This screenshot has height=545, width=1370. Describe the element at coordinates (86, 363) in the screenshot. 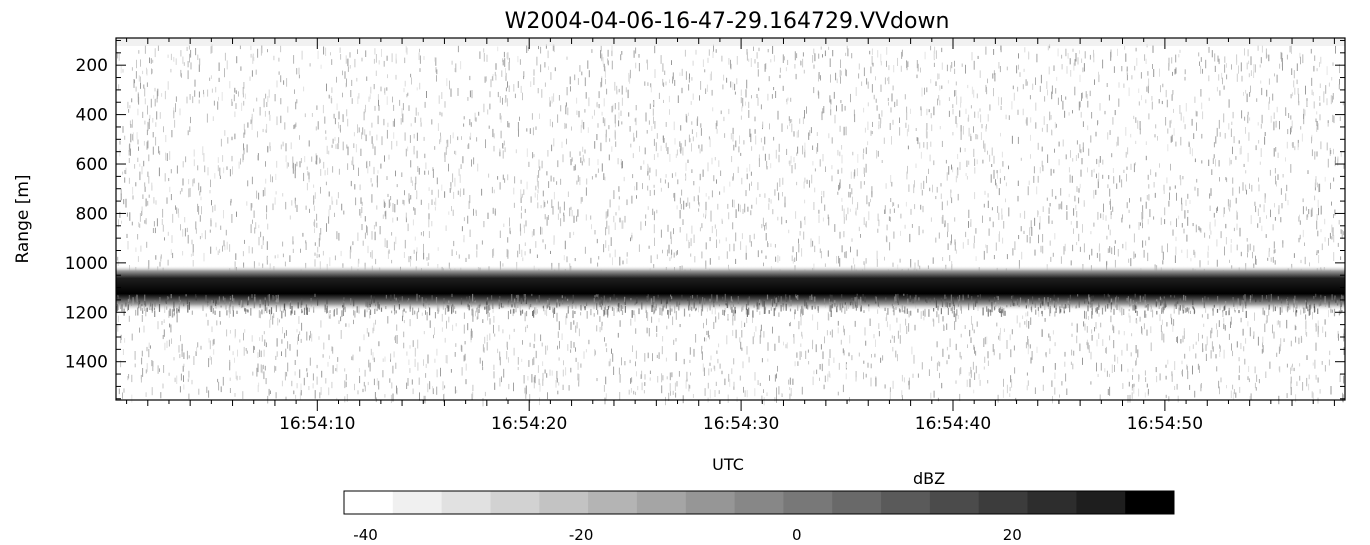

I see `y-tick-label: 1400` at that location.